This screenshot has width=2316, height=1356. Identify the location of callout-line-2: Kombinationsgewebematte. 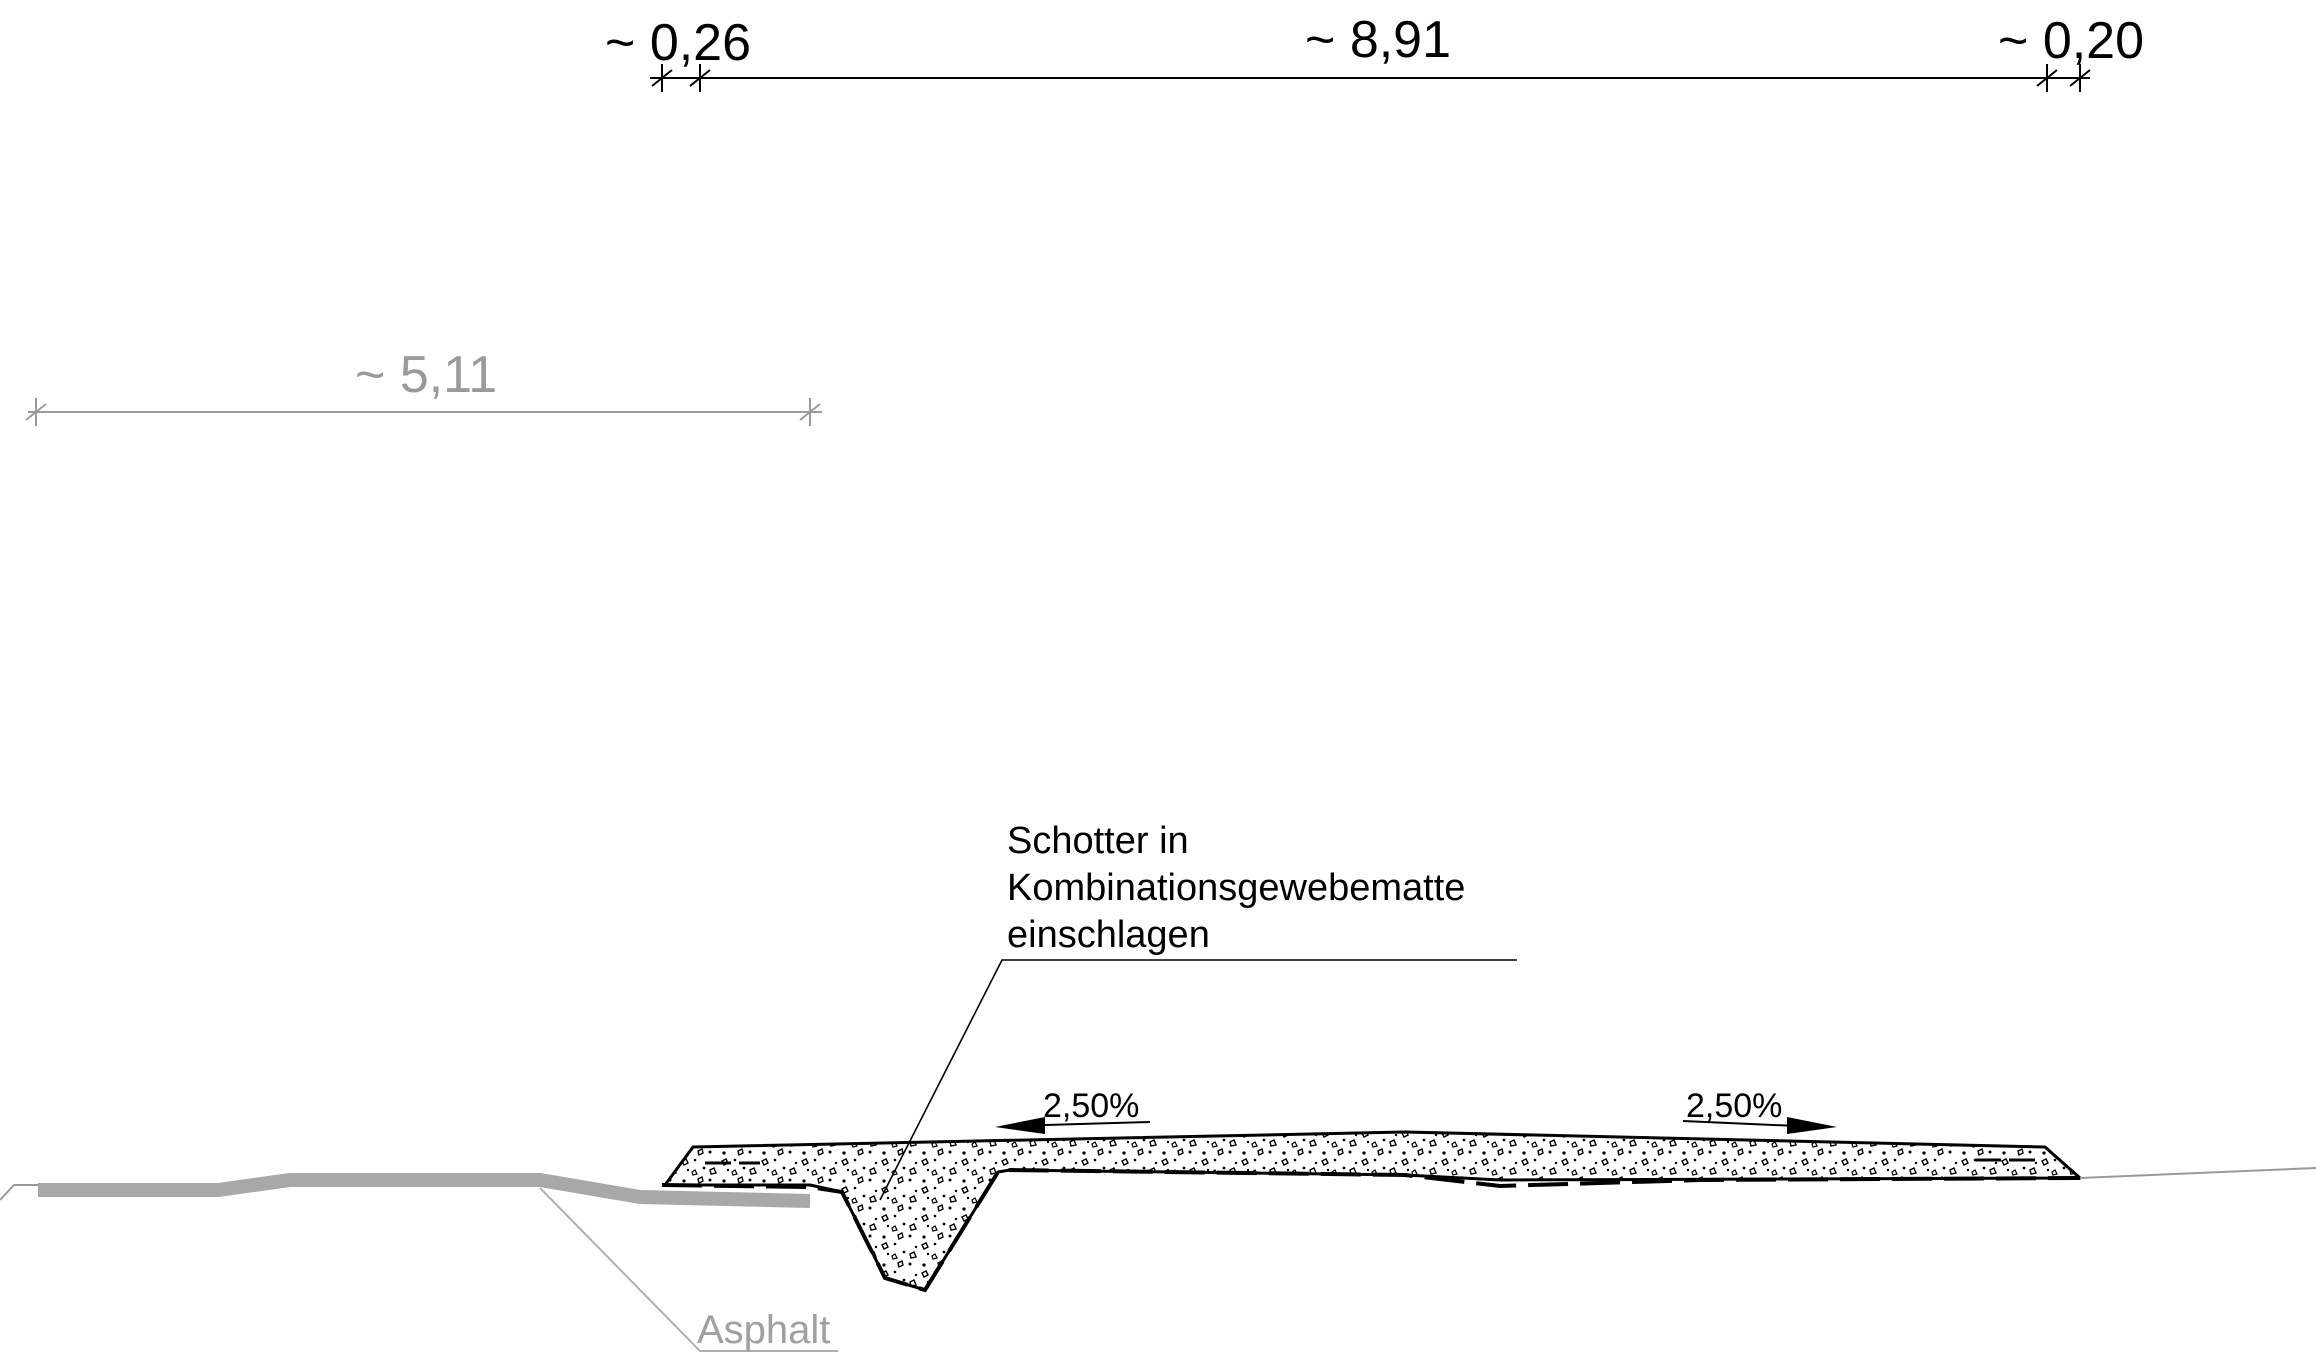
(1236, 888).